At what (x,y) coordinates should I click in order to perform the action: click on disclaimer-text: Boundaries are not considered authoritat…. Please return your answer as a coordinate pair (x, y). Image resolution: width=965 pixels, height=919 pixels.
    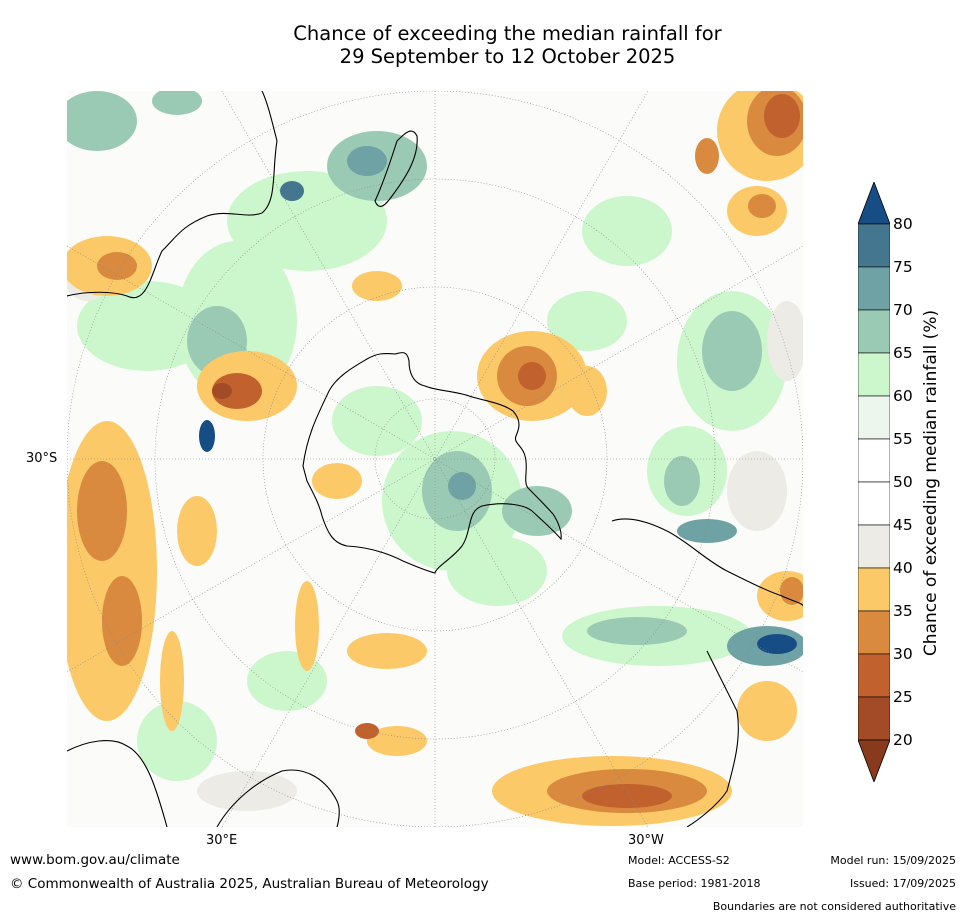
    Looking at the image, I should click on (834, 906).